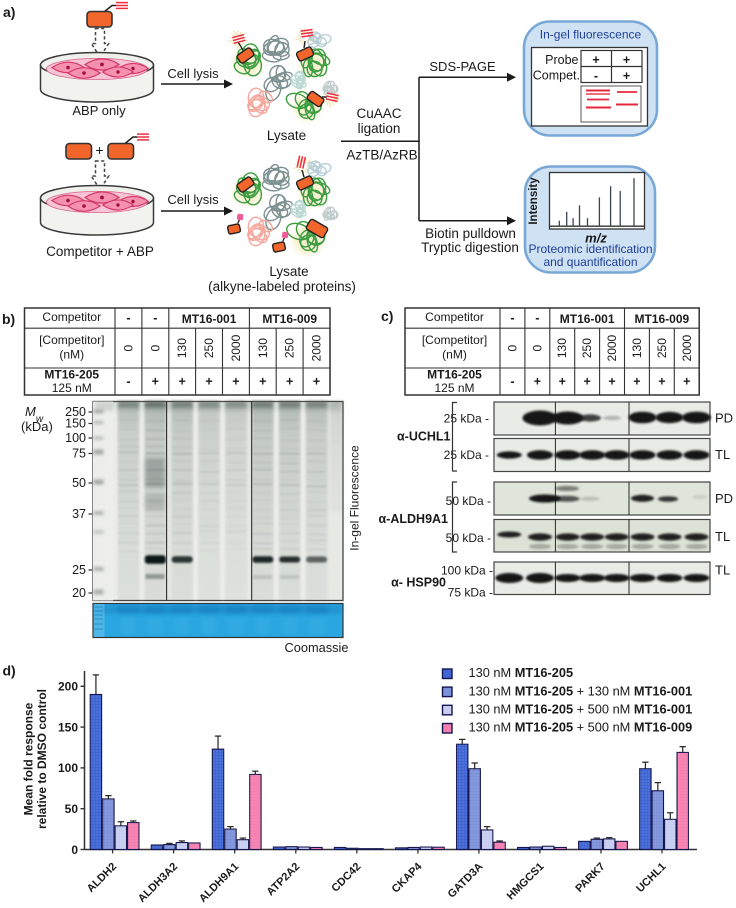 Image resolution: width=736 pixels, height=908 pixels. What do you see at coordinates (37, 426) in the screenshot?
I see `svg-text: (kDa)` at bounding box center [37, 426].